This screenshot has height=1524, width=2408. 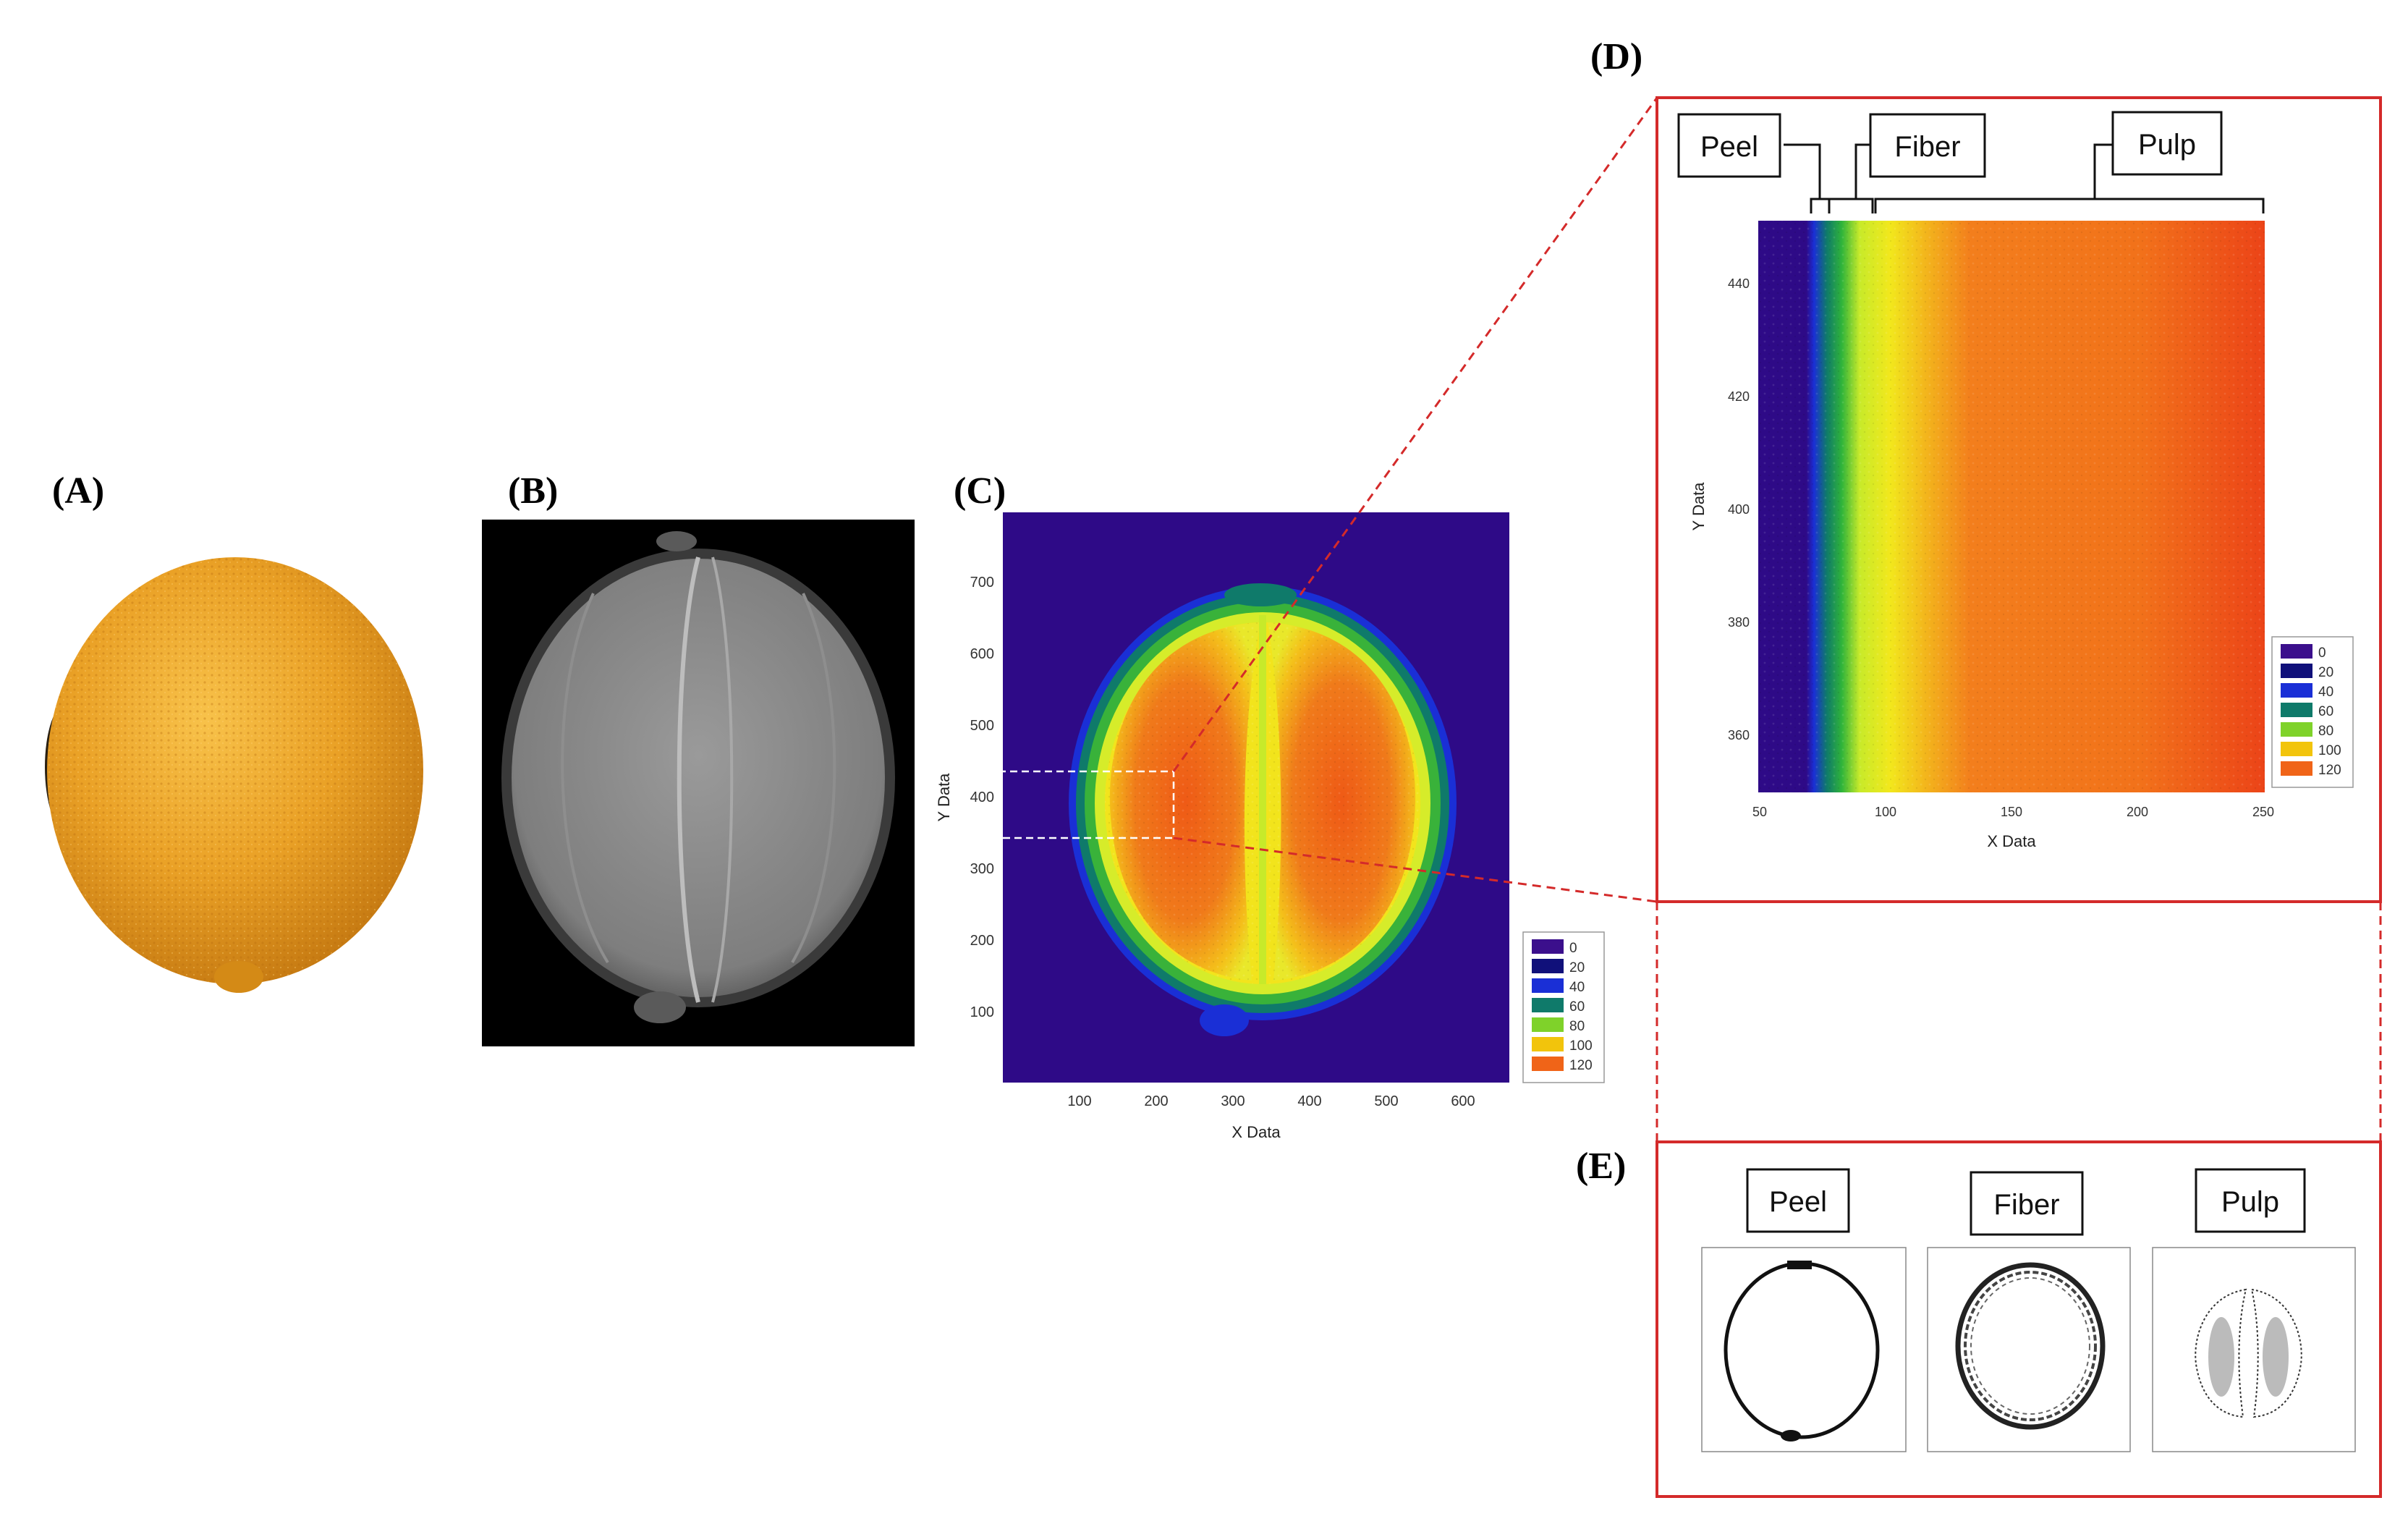 What do you see at coordinates (982, 726) in the screenshot?
I see `c-y-tick: 500` at bounding box center [982, 726].